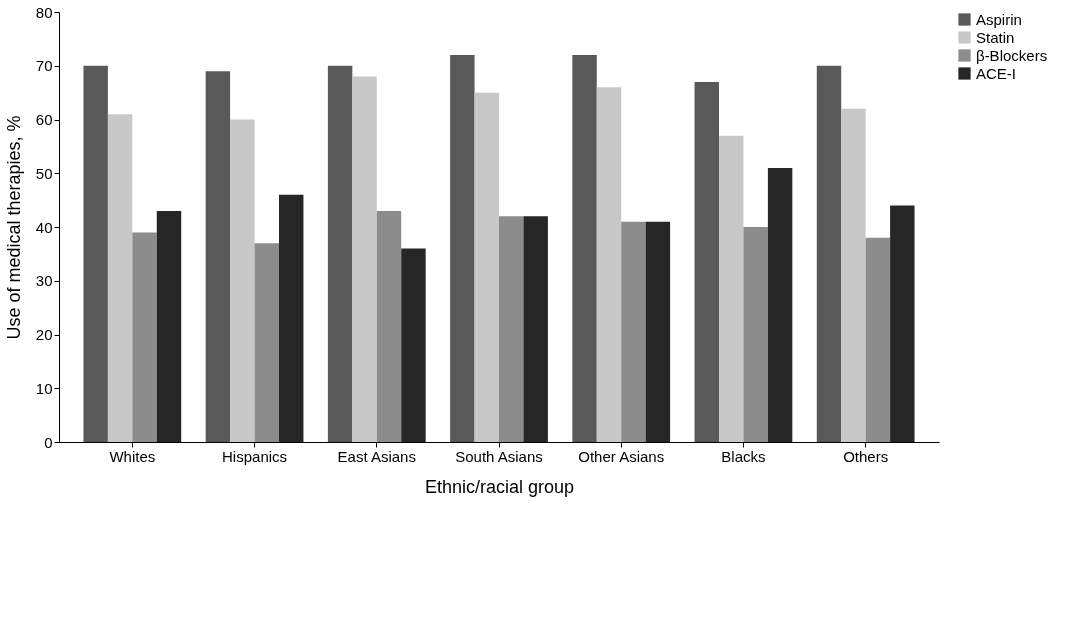 The width and height of the screenshot is (1088, 623). I want to click on x-tick-label: Whites, so click(132, 456).